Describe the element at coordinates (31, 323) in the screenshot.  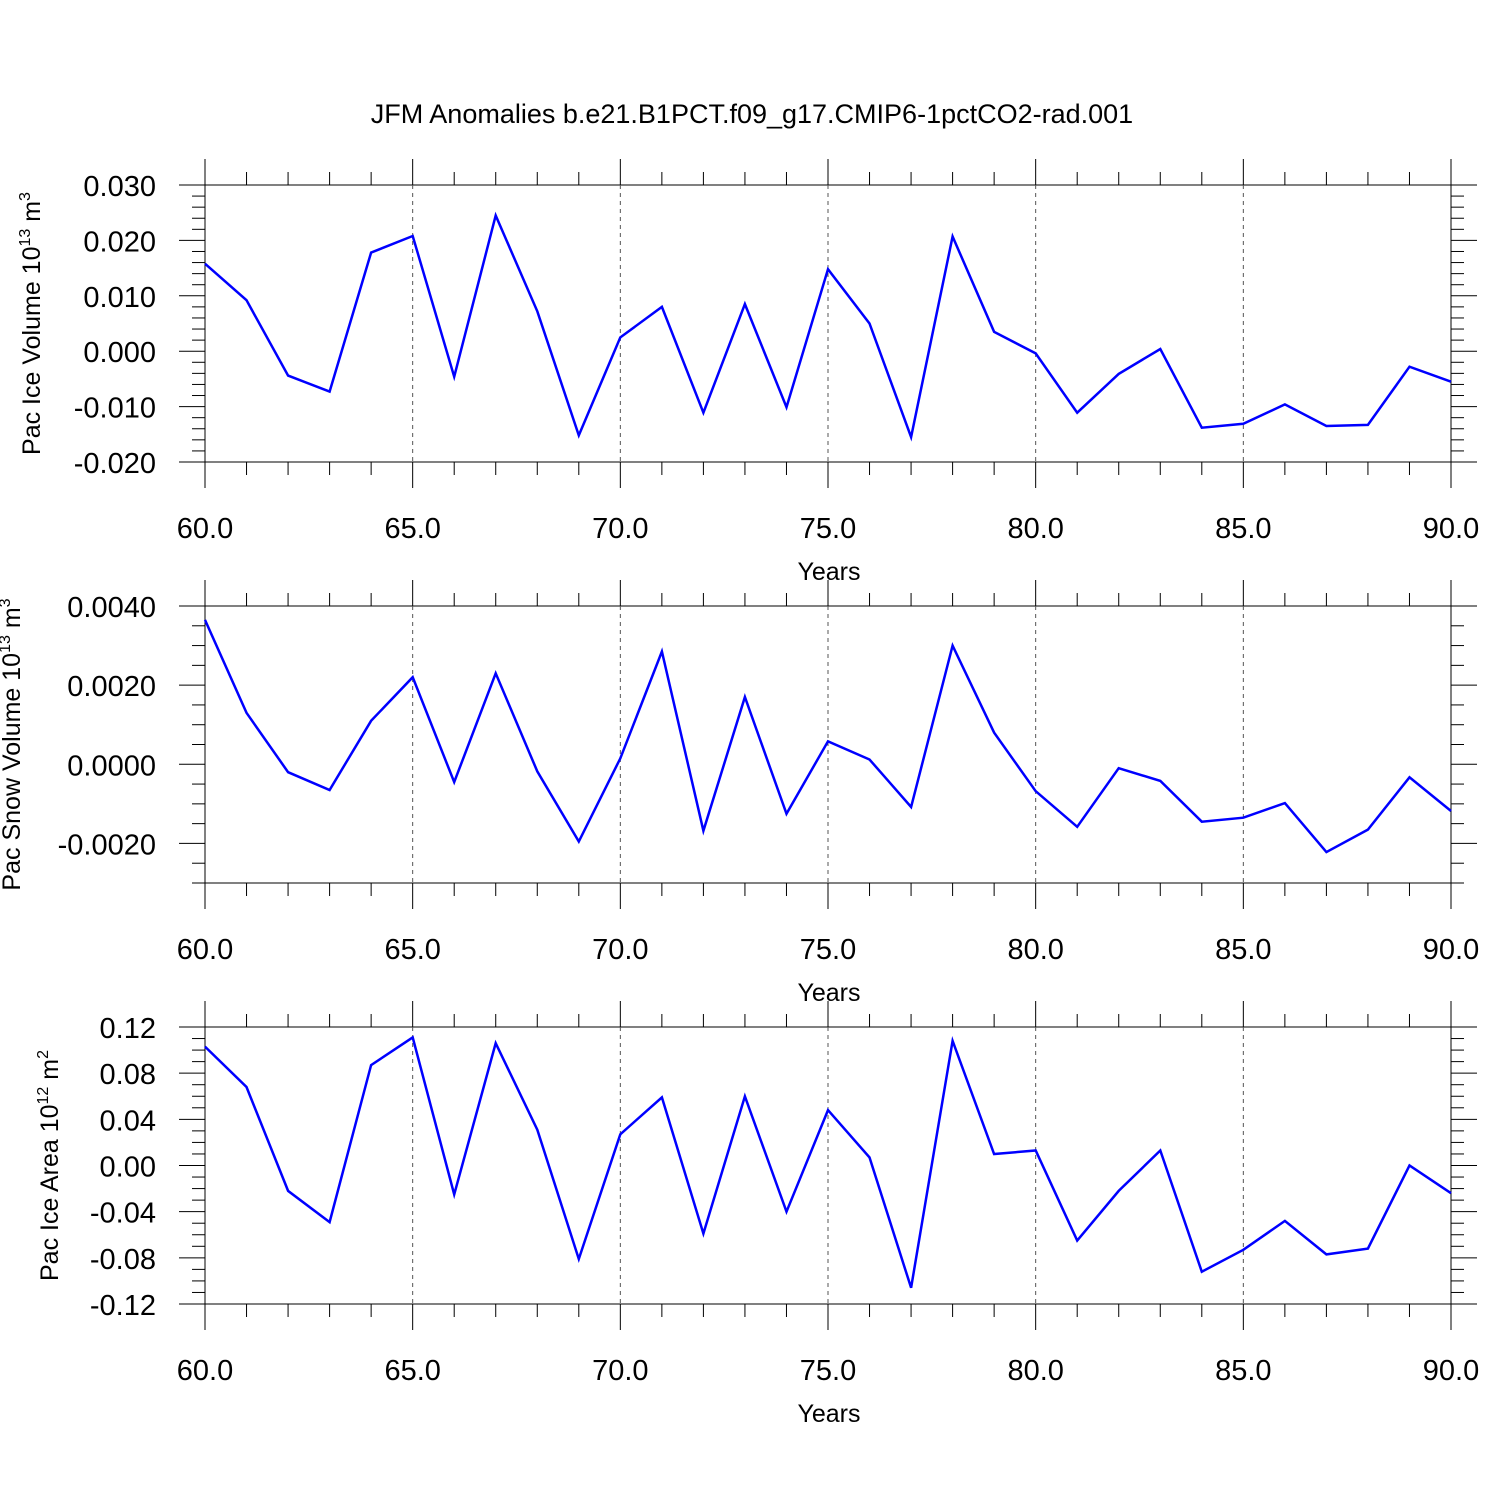
I see `y-axis-label: Pac Ice Volume 1013 m3` at that location.